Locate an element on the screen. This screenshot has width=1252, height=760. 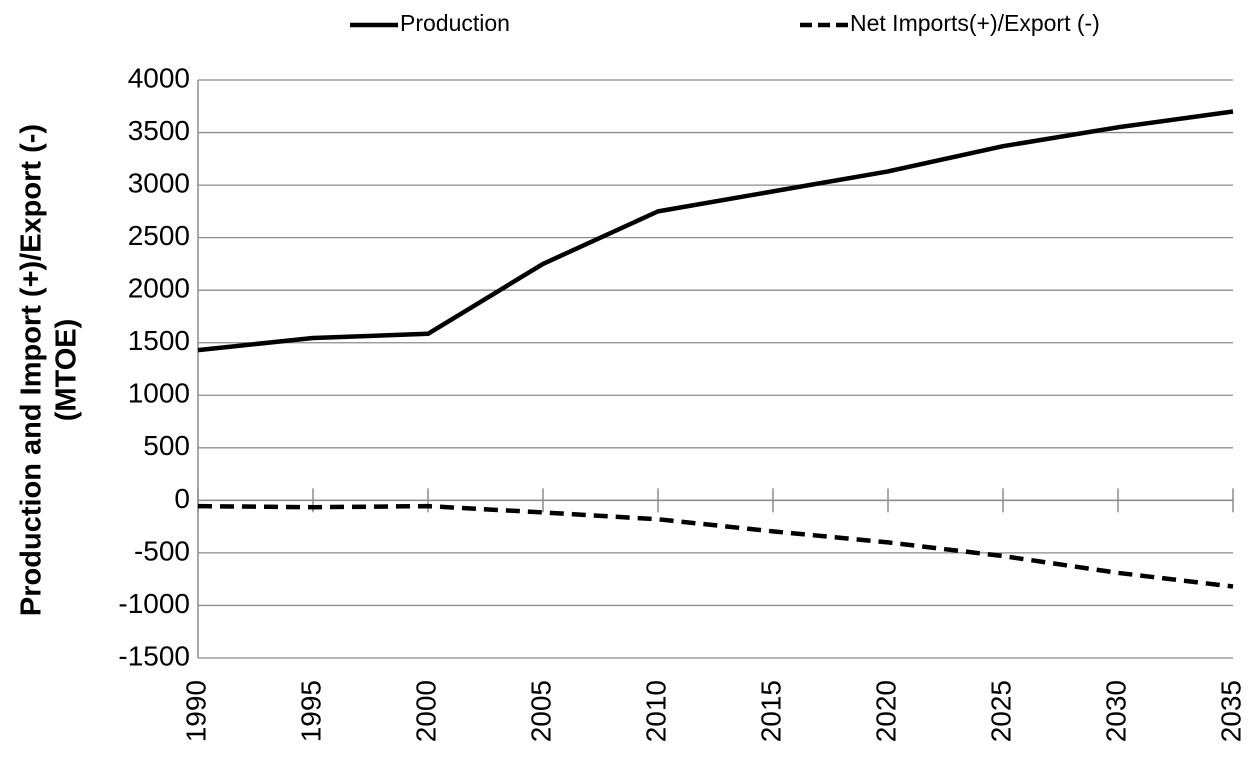
y-tick-label: 2500 is located at coordinates (159, 235).